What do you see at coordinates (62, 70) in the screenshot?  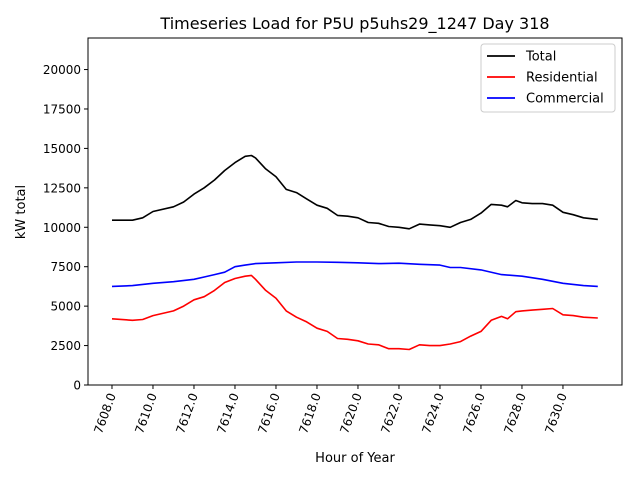 I see `y-tick-label: 20000` at bounding box center [62, 70].